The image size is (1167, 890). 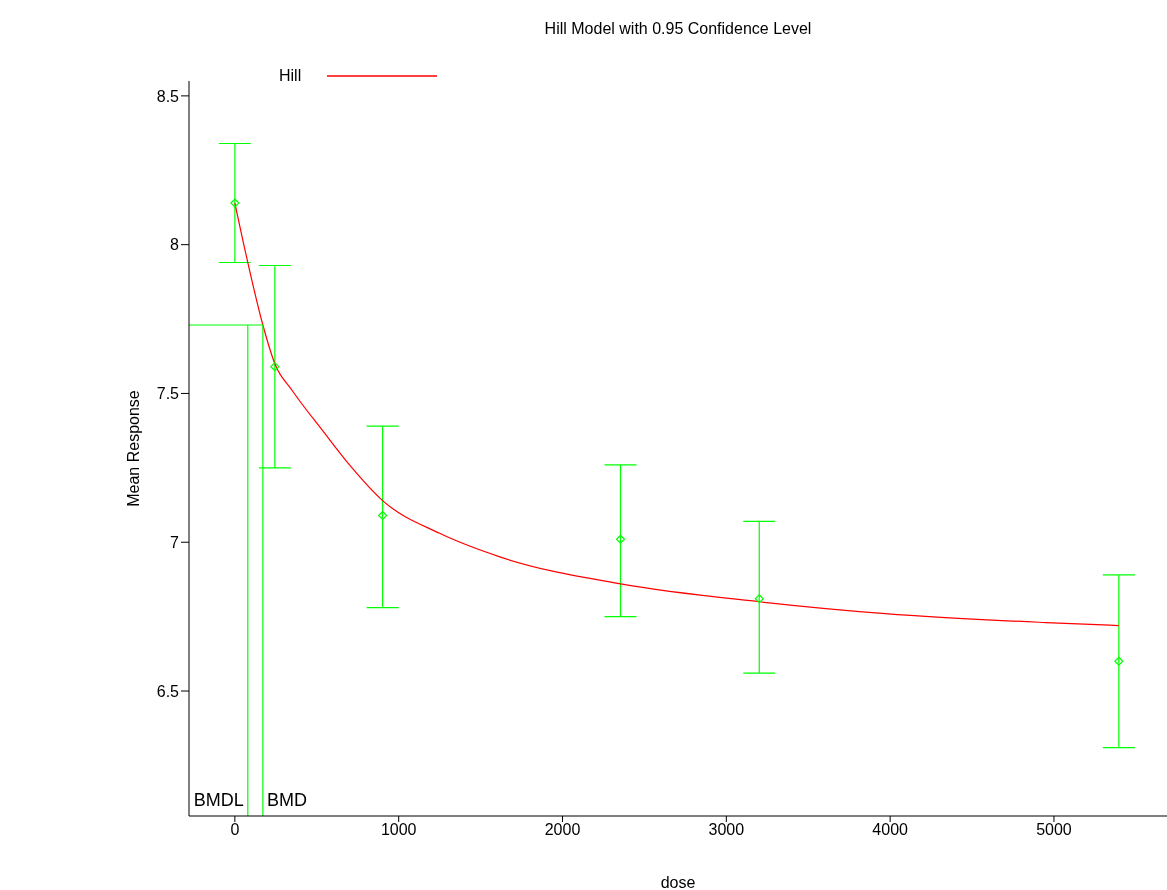 I want to click on text: Hill, so click(x=290, y=76).